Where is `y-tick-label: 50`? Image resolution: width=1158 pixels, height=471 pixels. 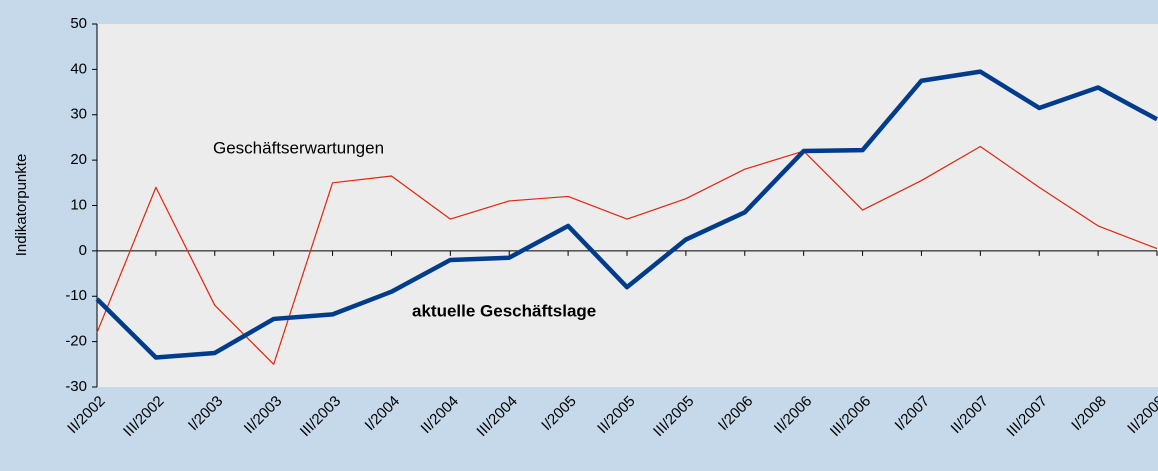
y-tick-label: 50 is located at coordinates (78, 23).